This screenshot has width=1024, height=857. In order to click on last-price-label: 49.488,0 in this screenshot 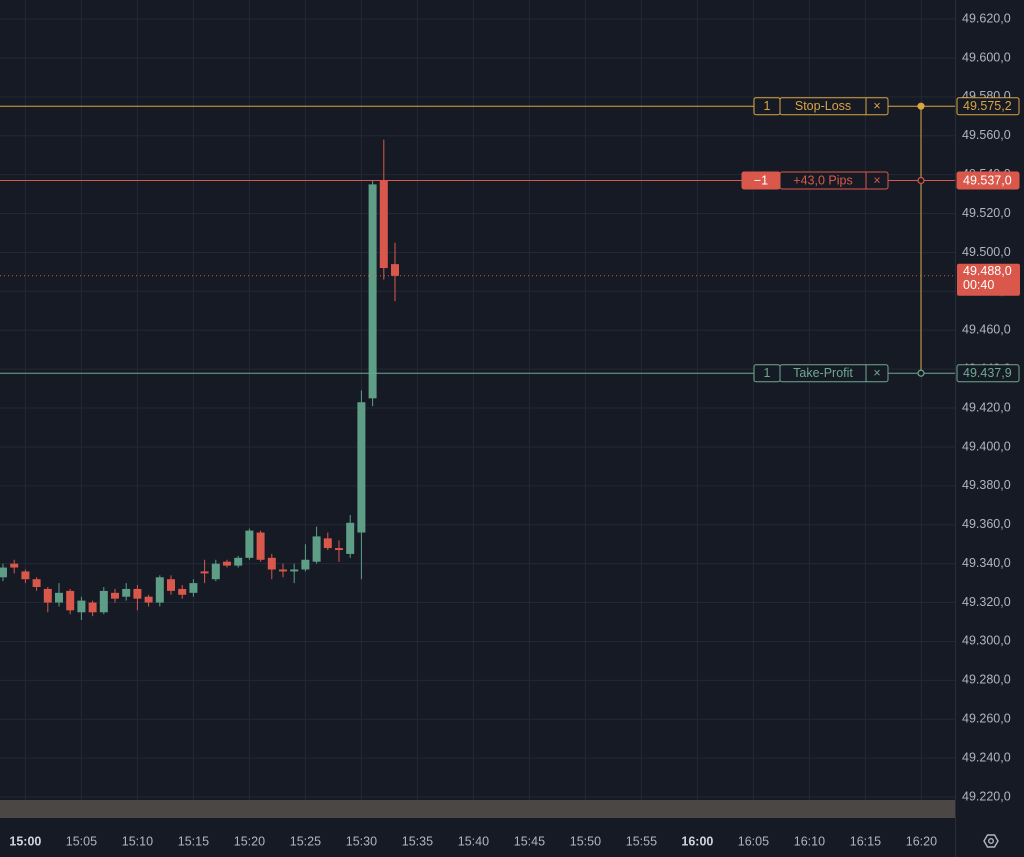, I will do `click(987, 271)`.